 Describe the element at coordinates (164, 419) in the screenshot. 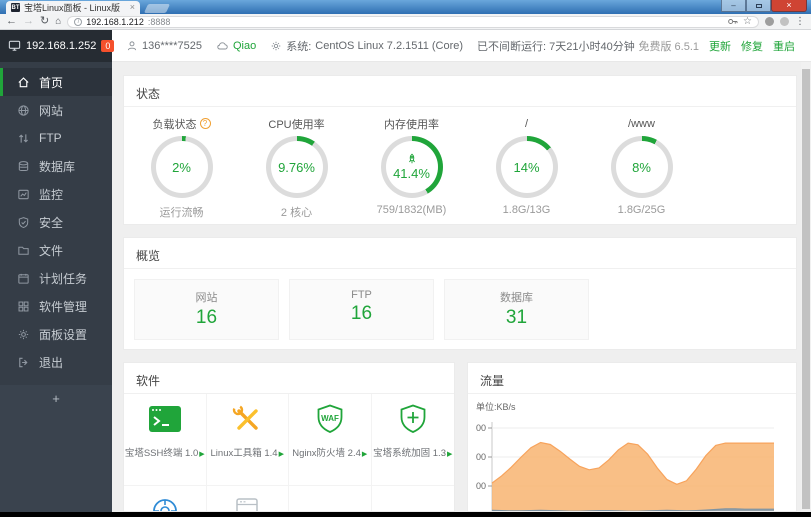

I see `terminal-icon` at that location.